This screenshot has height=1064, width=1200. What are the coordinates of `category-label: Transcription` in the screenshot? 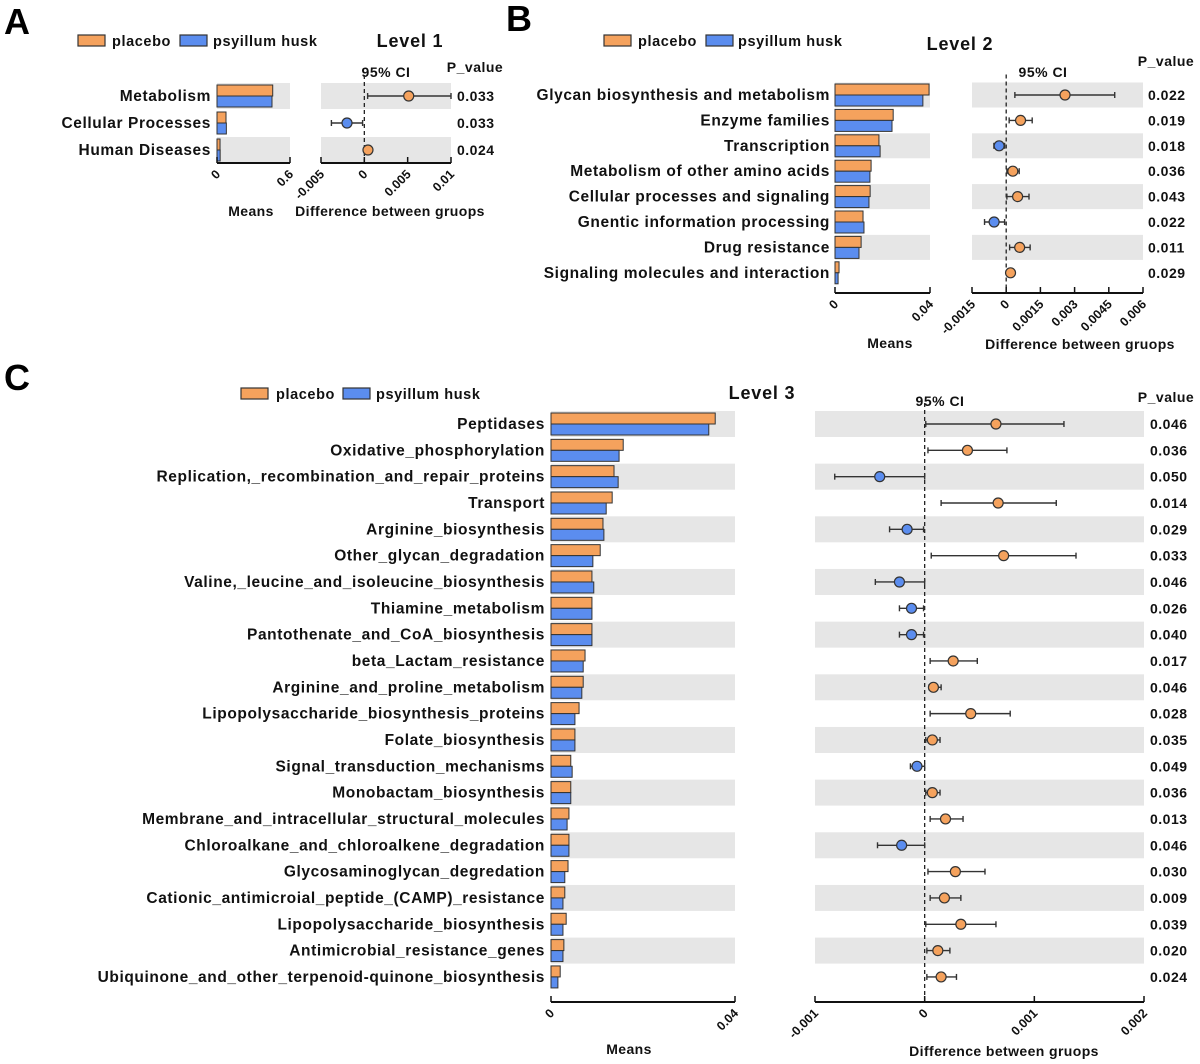 It's located at (777, 146).